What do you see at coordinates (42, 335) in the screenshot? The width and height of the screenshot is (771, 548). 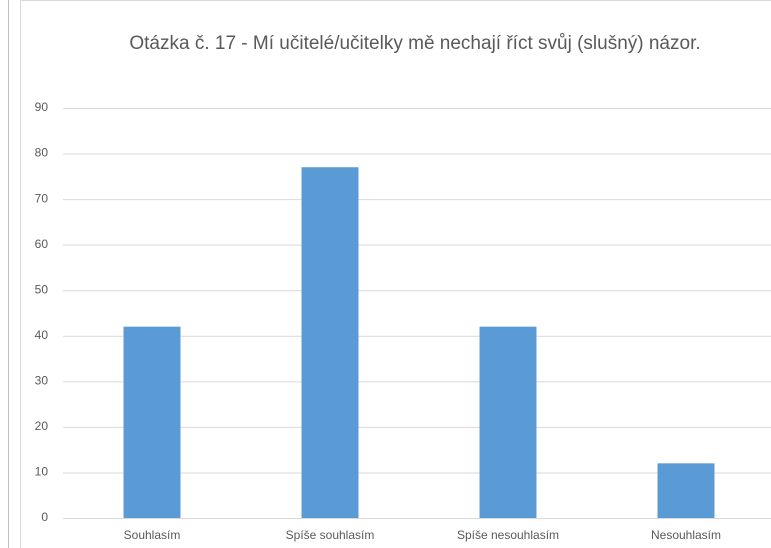 I see `y-tick-label: 40` at bounding box center [42, 335].